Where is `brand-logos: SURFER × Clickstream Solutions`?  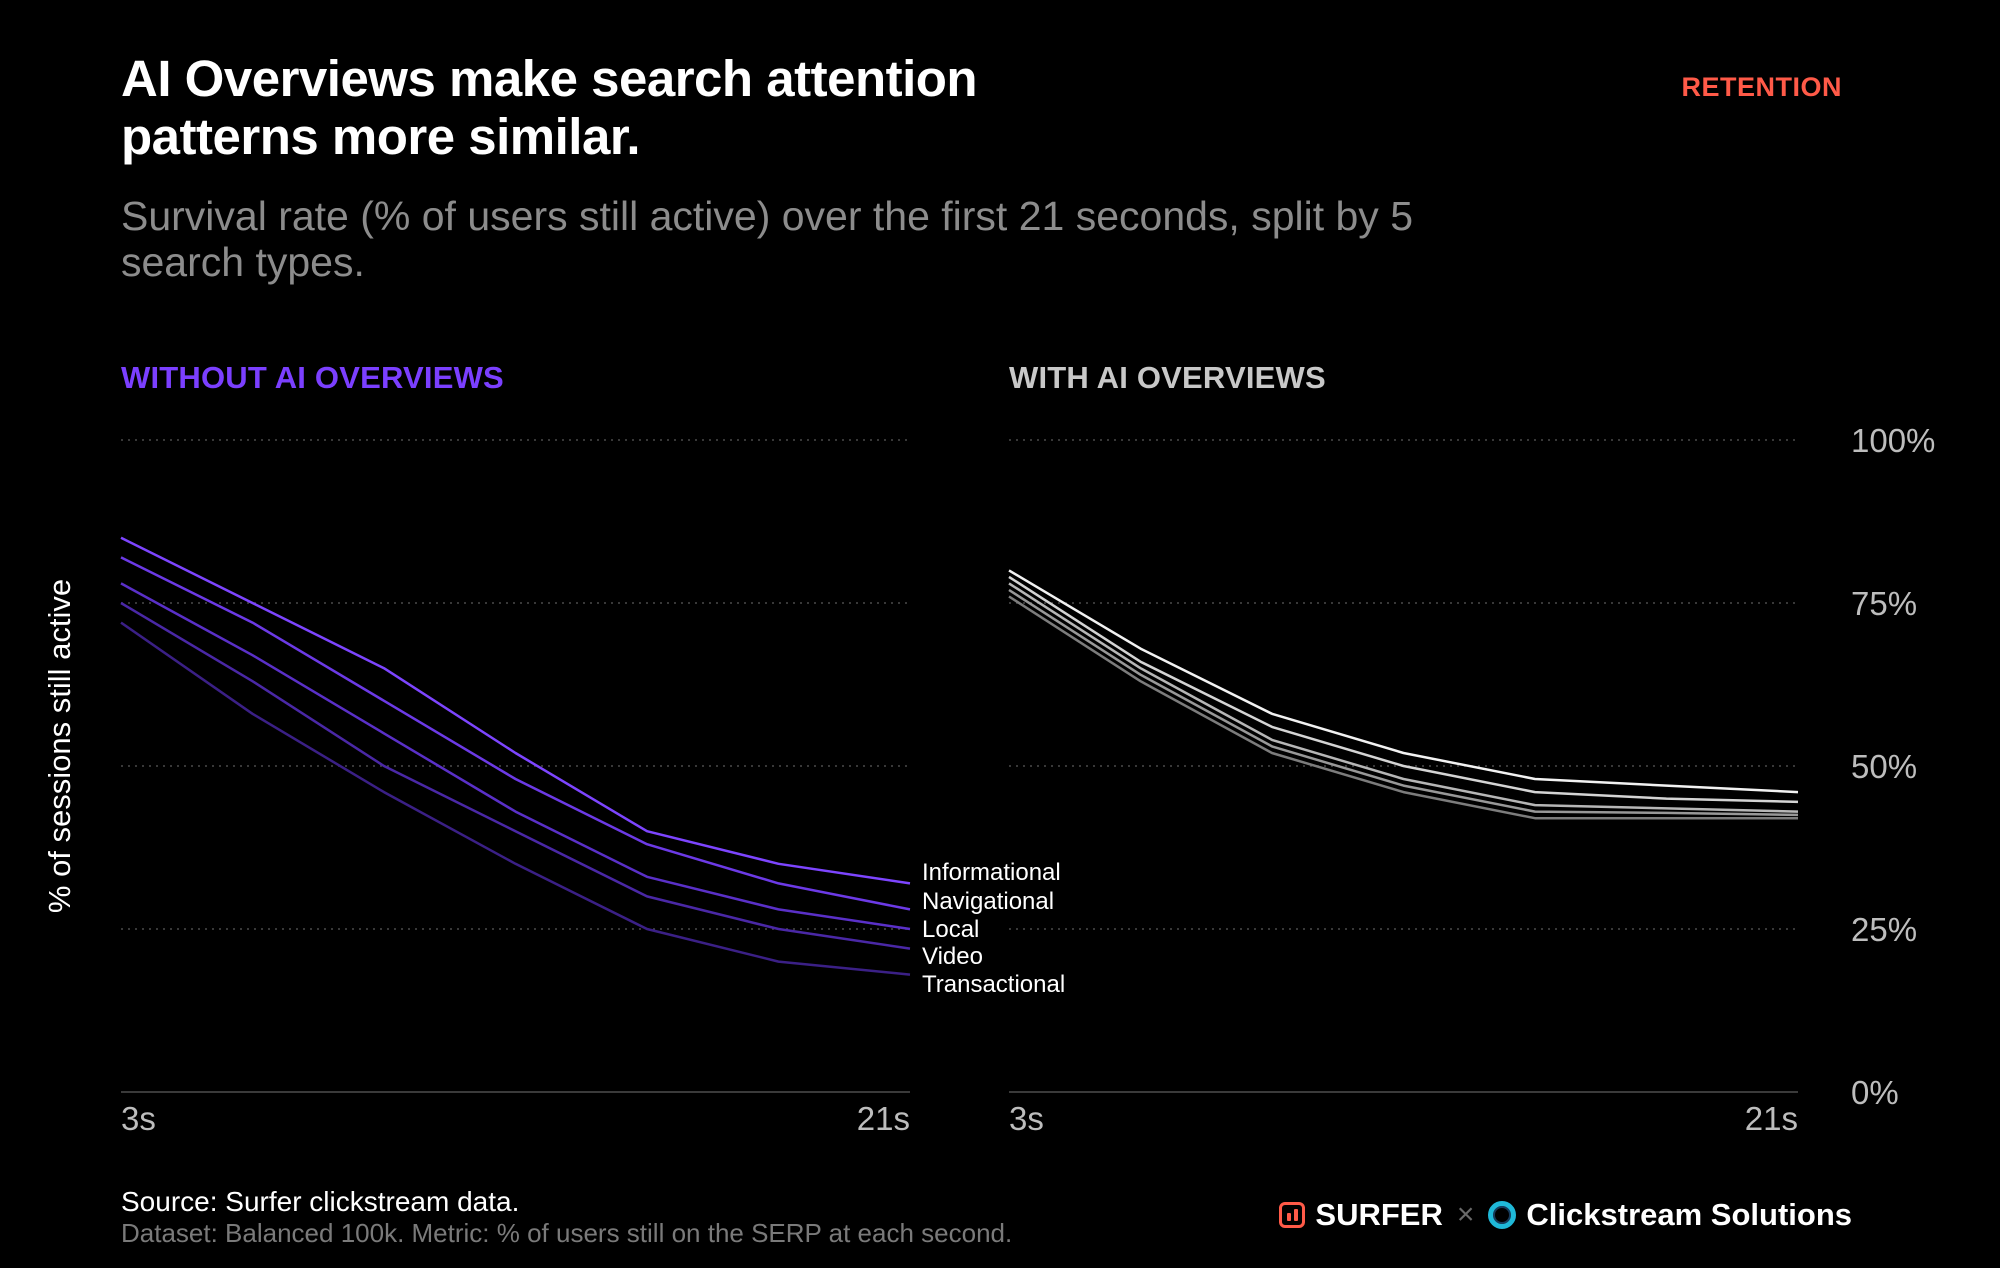 brand-logos: SURFER × Clickstream Solutions is located at coordinates (1565, 1215).